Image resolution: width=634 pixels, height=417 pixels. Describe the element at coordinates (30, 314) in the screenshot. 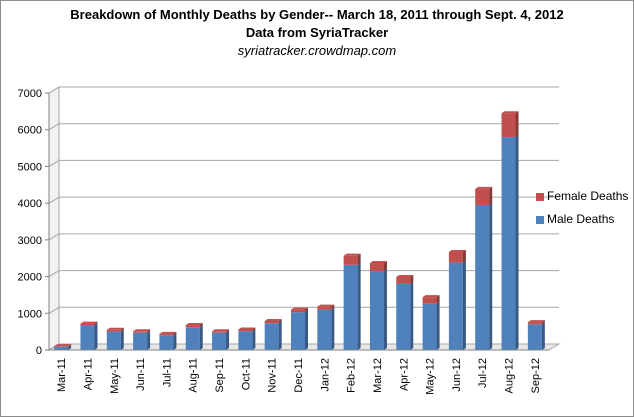

I see `y-tick-label: 1000` at that location.